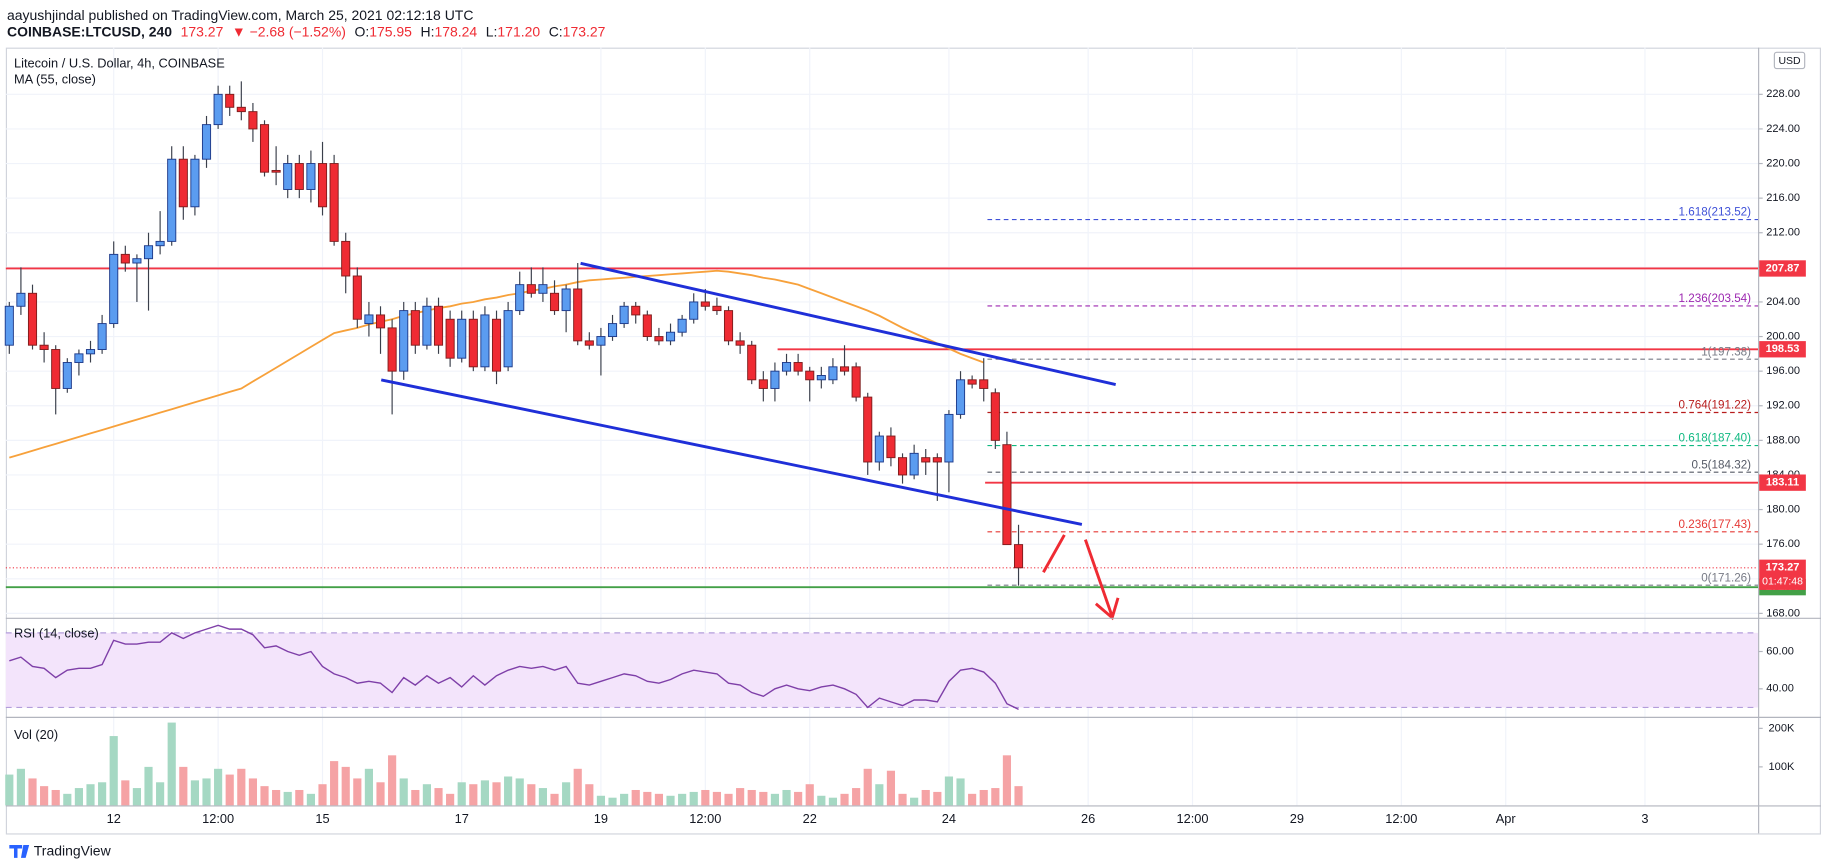 The height and width of the screenshot is (867, 1828). I want to click on last-price-label: 173.27, so click(1783, 568).